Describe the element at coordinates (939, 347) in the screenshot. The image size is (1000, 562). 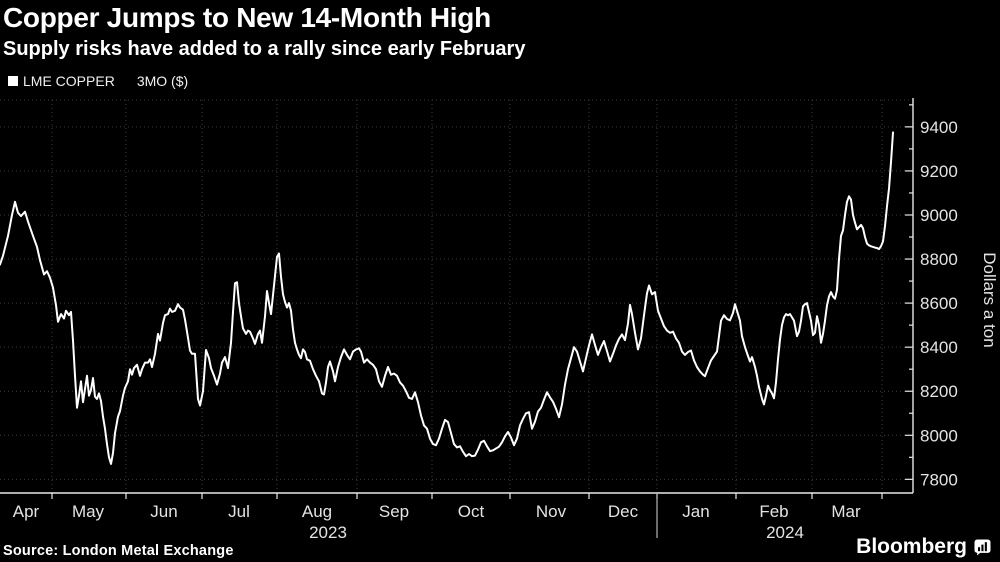
I see `y-tick-label: 8400` at that location.